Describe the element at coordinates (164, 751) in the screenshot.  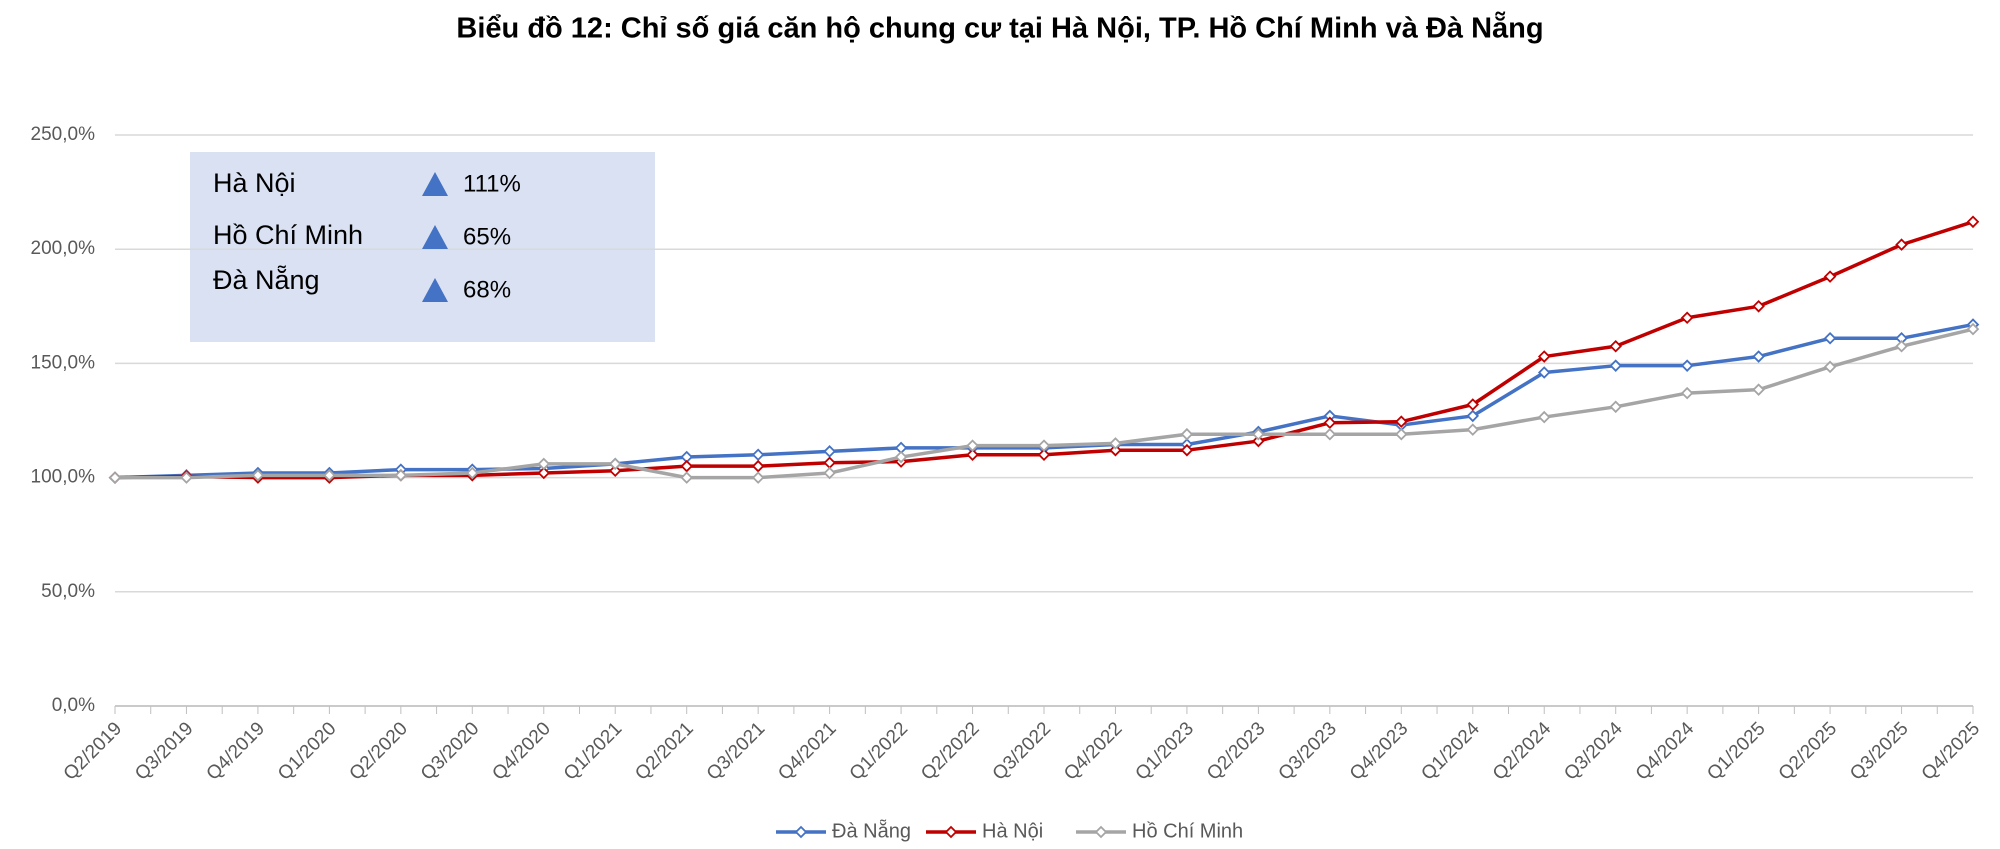
I see `x-tick-label: Q3/2019` at that location.